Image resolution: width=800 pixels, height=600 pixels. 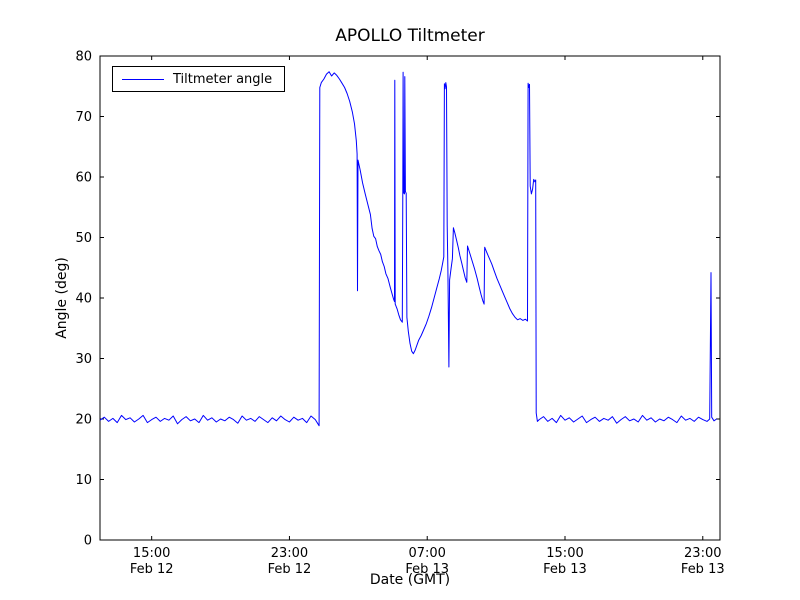 I want to click on y-tick-label: 80, so click(x=83, y=57).